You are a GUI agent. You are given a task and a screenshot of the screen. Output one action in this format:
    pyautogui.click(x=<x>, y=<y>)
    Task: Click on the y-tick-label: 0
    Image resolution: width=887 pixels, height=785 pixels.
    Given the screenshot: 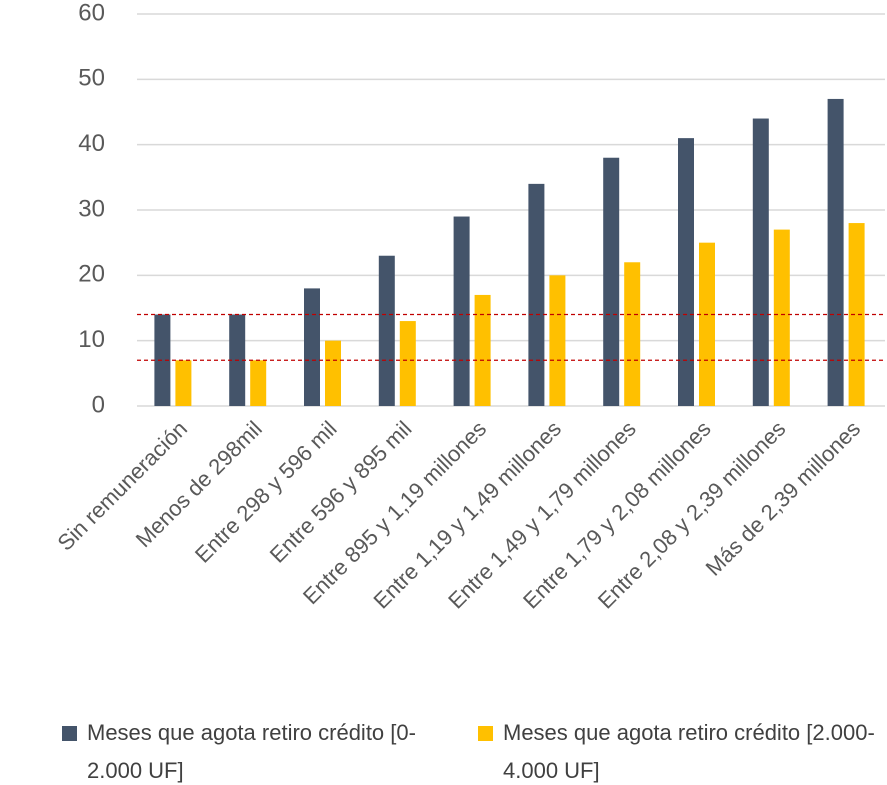 What is the action you would take?
    pyautogui.click(x=98, y=404)
    